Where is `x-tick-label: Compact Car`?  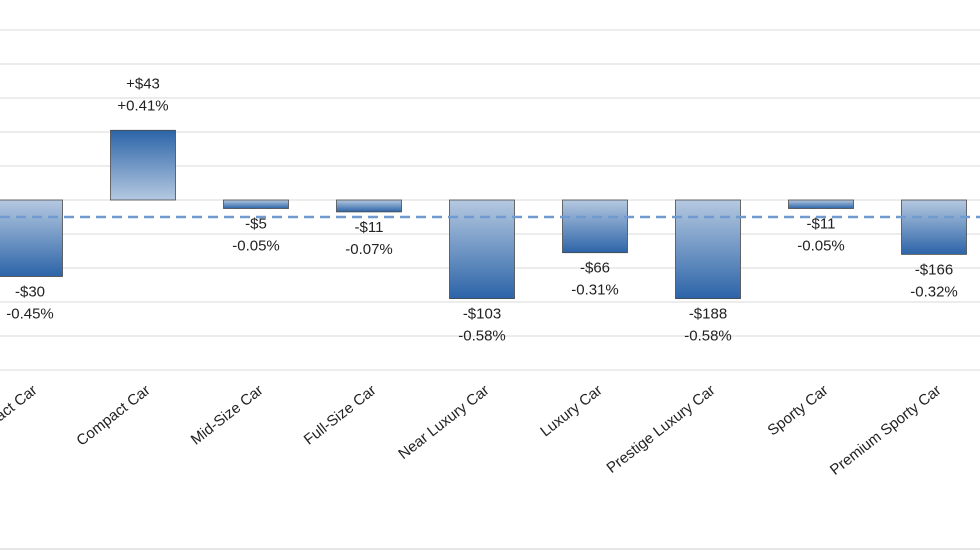
x-tick-label: Compact Car is located at coordinates (113, 416).